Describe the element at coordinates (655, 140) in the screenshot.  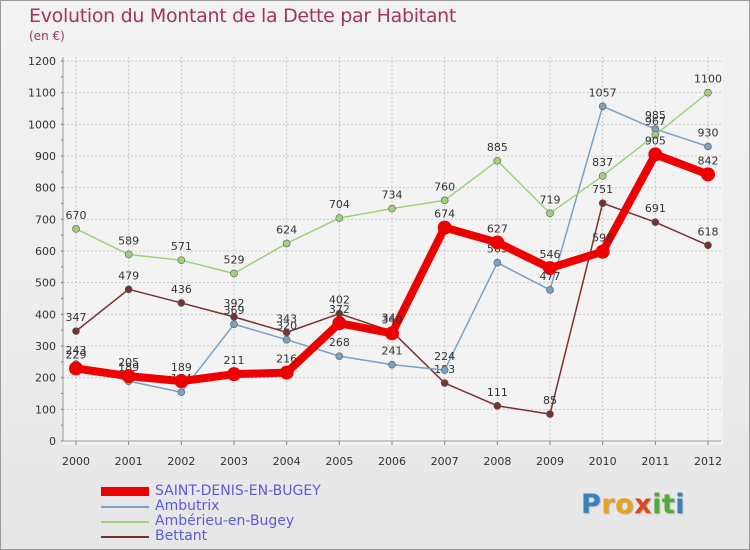
I see `series-saint-denis-en-bugey-data-label: 905` at that location.